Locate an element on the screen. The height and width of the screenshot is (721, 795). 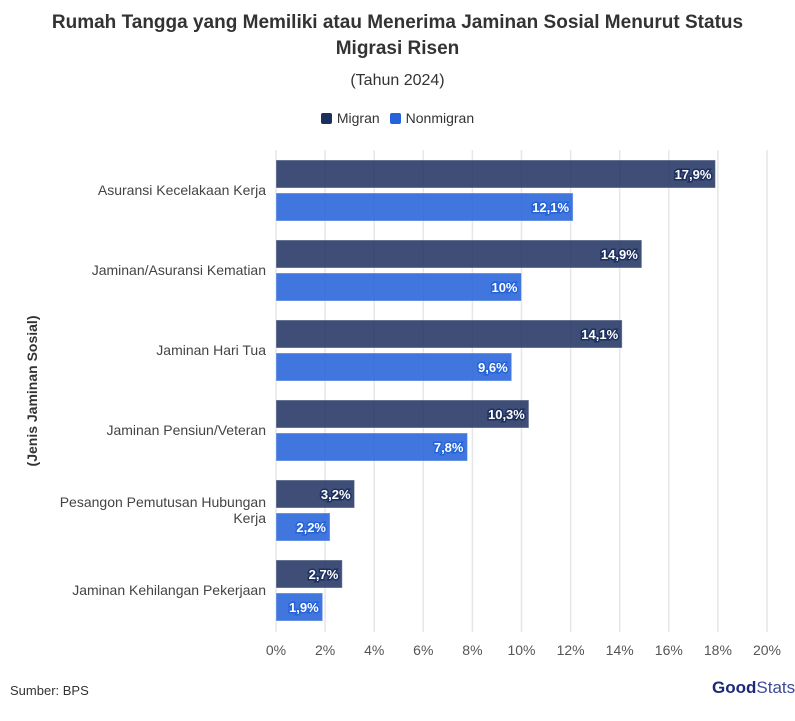
data-label-nonmigran: 12,1% is located at coordinates (550, 207).